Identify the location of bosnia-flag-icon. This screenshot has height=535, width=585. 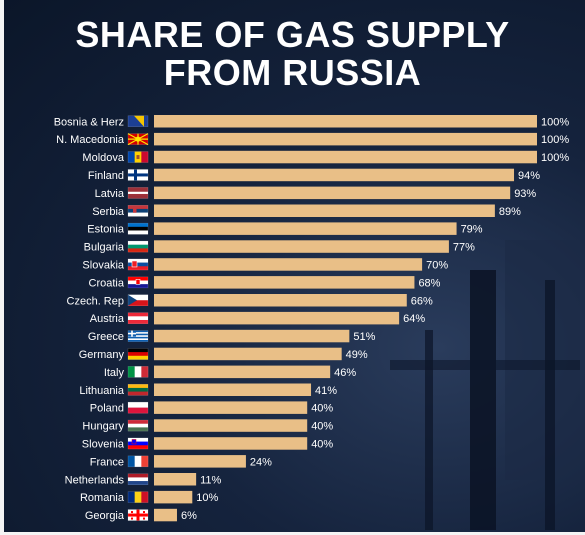
(138, 121).